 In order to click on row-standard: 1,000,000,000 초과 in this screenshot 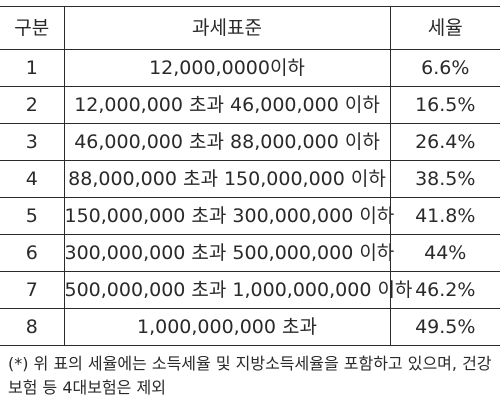, I will do `click(227, 327)`.